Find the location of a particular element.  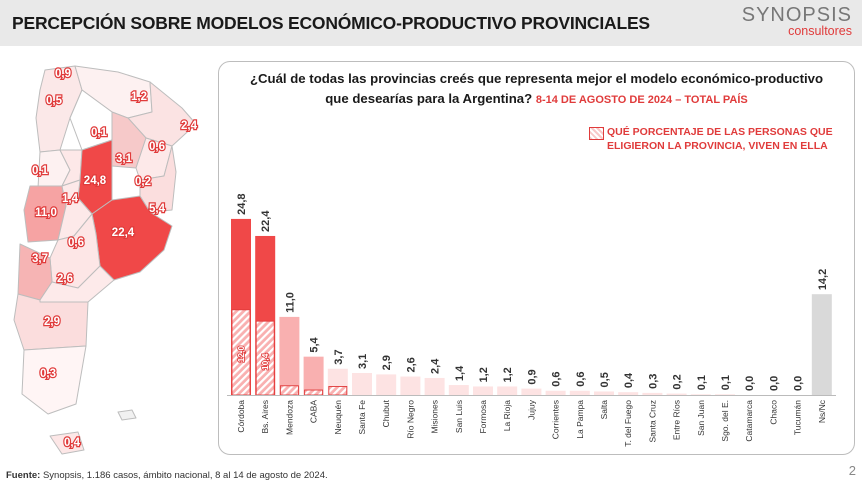

category-label: Catamarca is located at coordinates (749, 421).